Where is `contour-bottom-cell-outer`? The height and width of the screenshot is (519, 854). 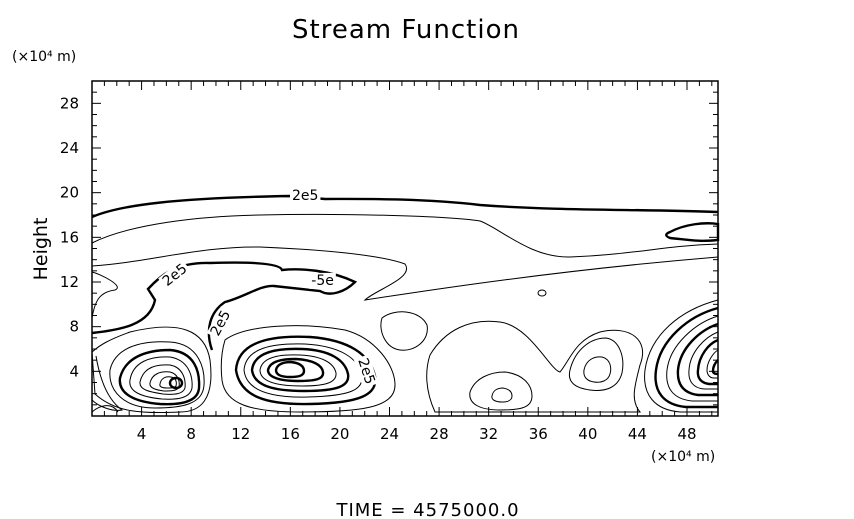 contour-bottom-cell-outer is located at coordinates (501, 391).